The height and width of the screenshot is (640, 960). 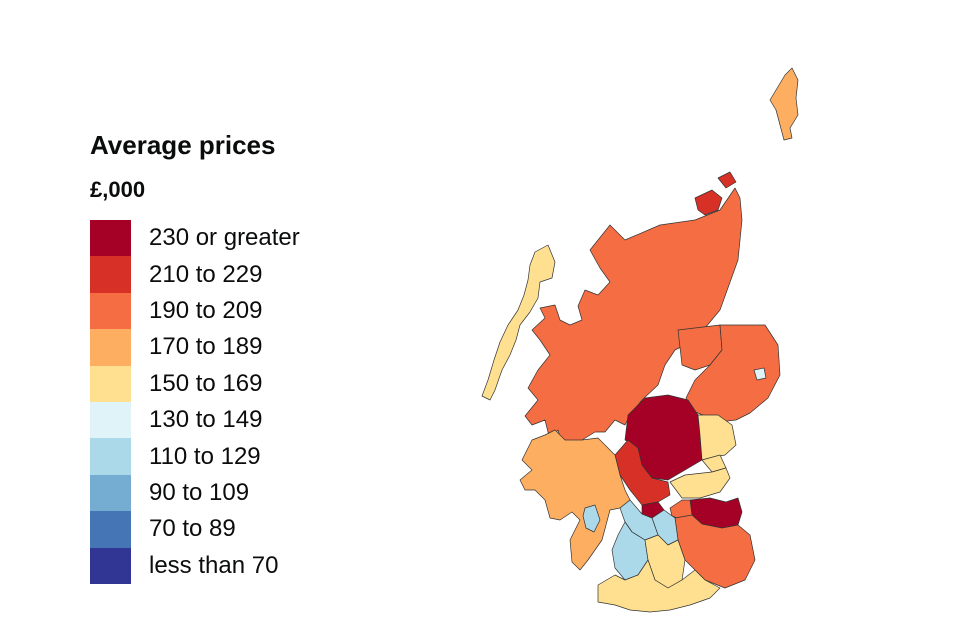 I want to click on legend-item: 230 or greater, so click(x=240, y=238).